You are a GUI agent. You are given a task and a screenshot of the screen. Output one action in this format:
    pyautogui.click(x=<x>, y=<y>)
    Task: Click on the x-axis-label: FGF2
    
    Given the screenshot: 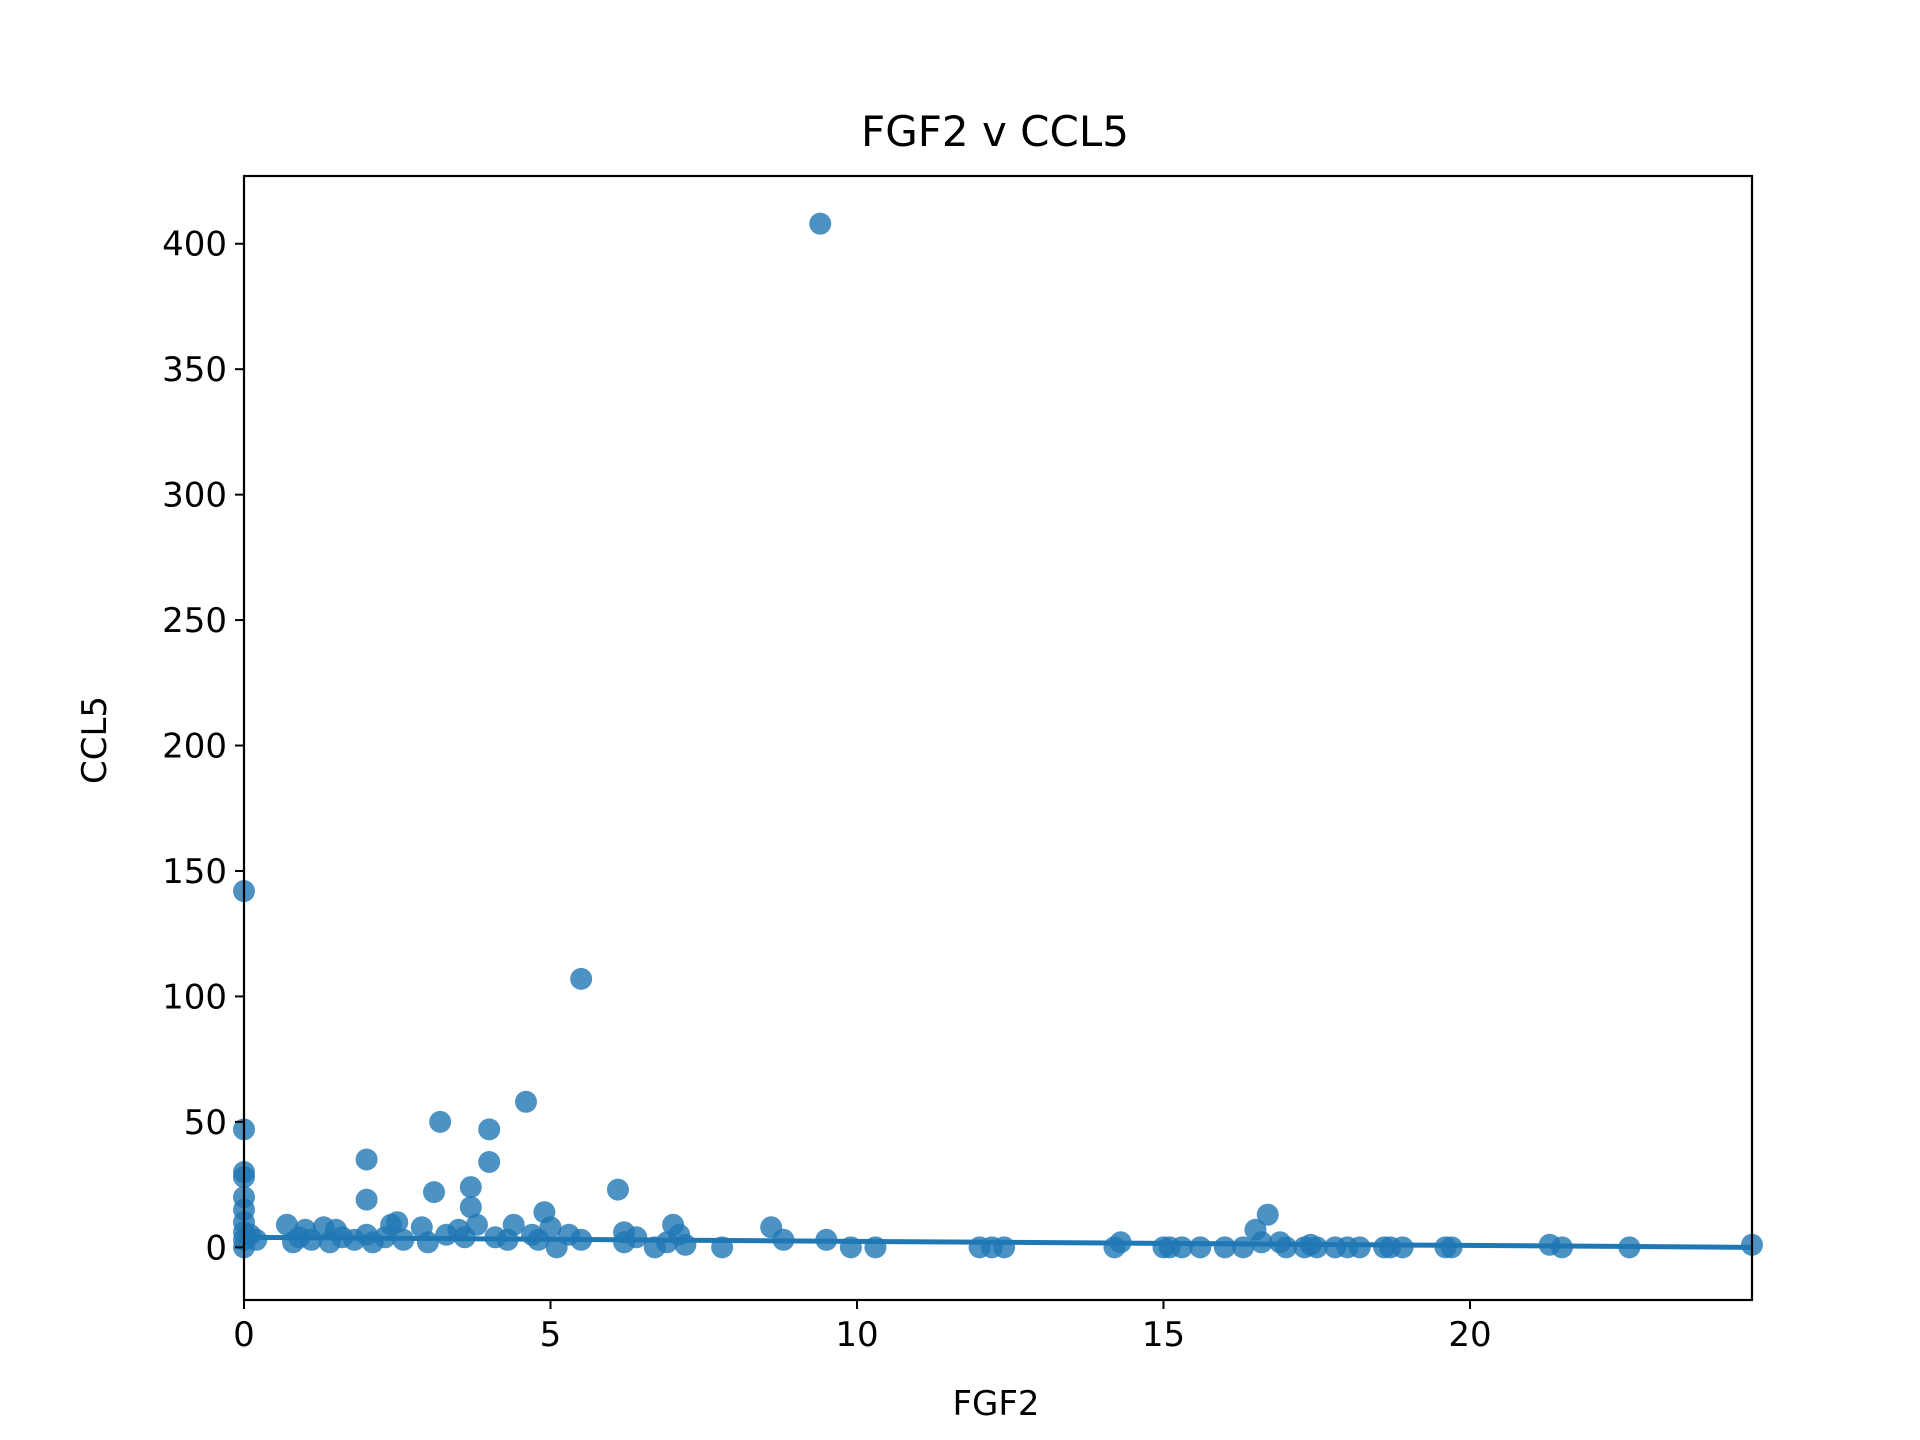 What is the action you would take?
    pyautogui.click(x=995, y=1404)
    